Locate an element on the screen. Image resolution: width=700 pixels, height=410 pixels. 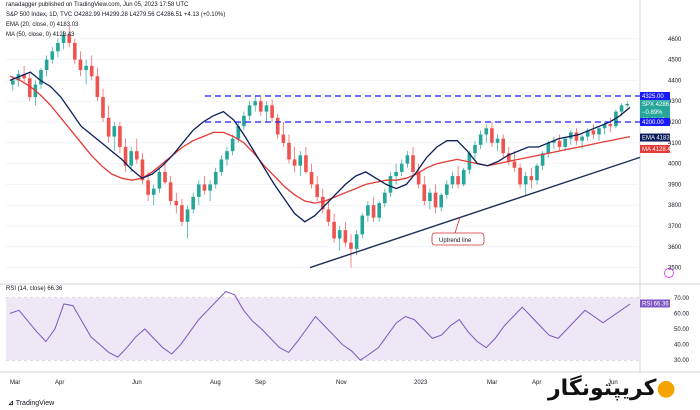
tradingview-logo: ⊿ TradingView is located at coordinates (31, 403).